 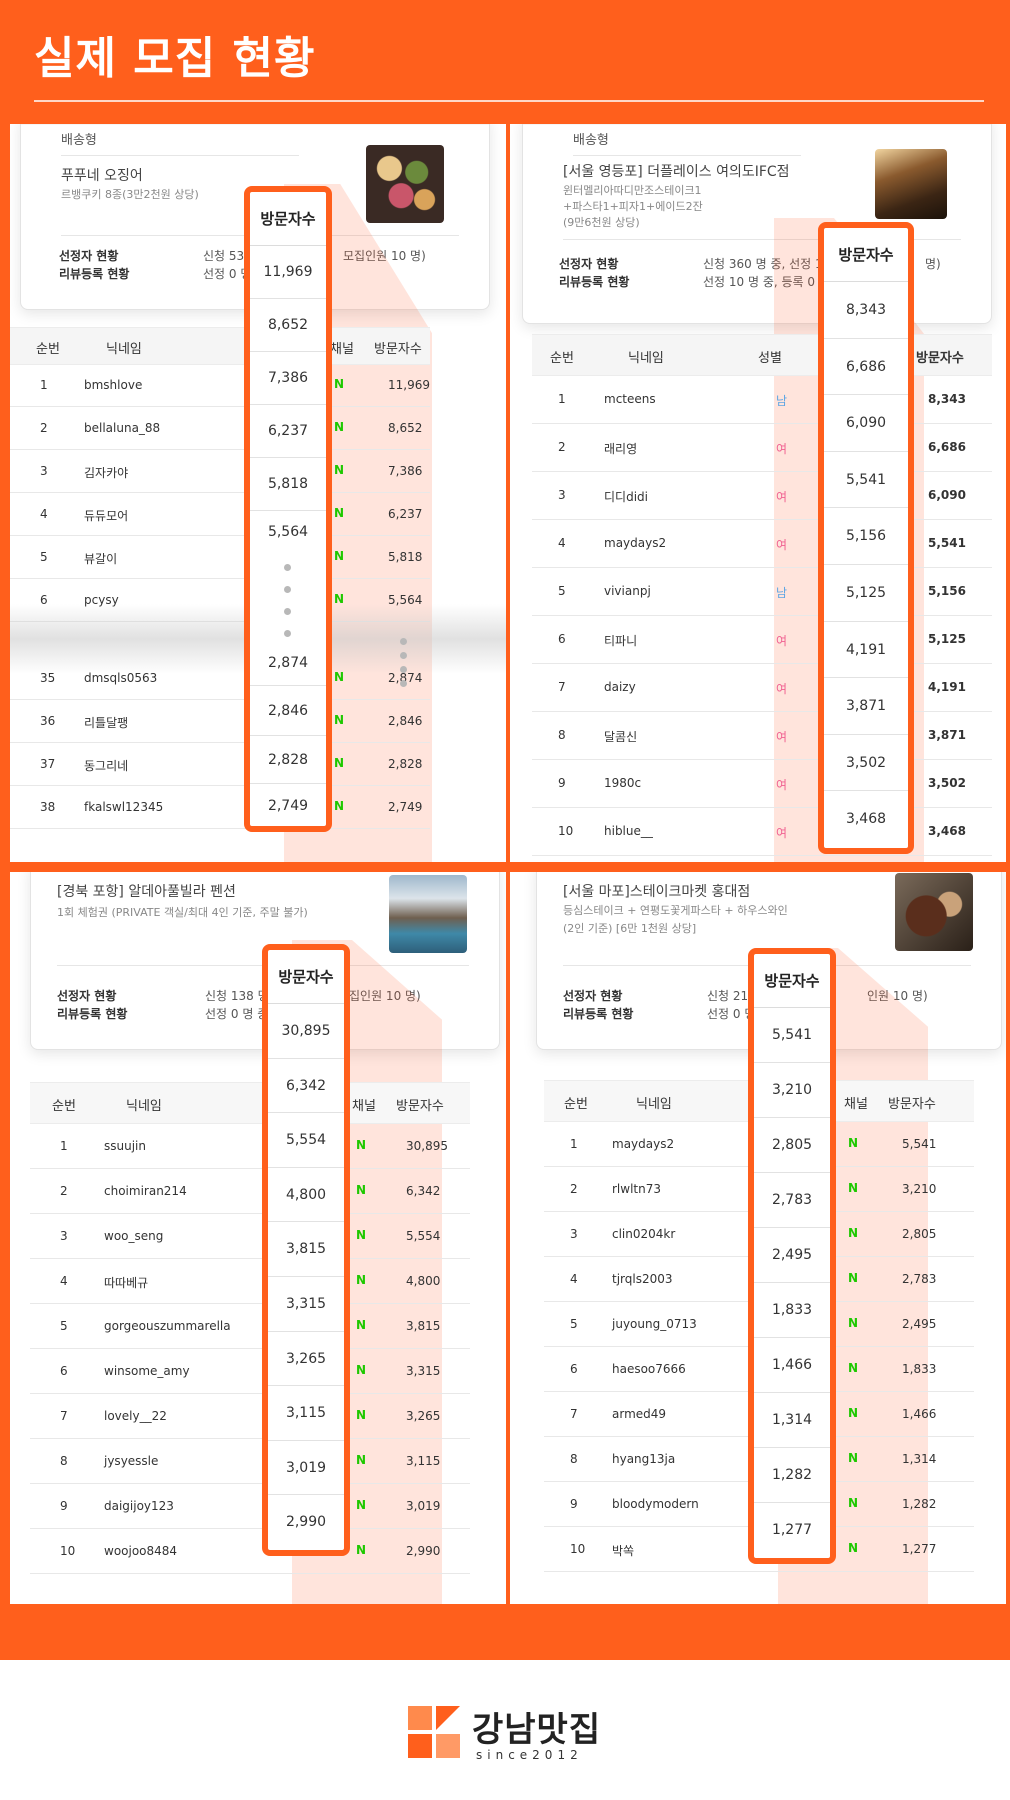 I want to click on row-nickname: jysyessle, so click(x=131, y=1461).